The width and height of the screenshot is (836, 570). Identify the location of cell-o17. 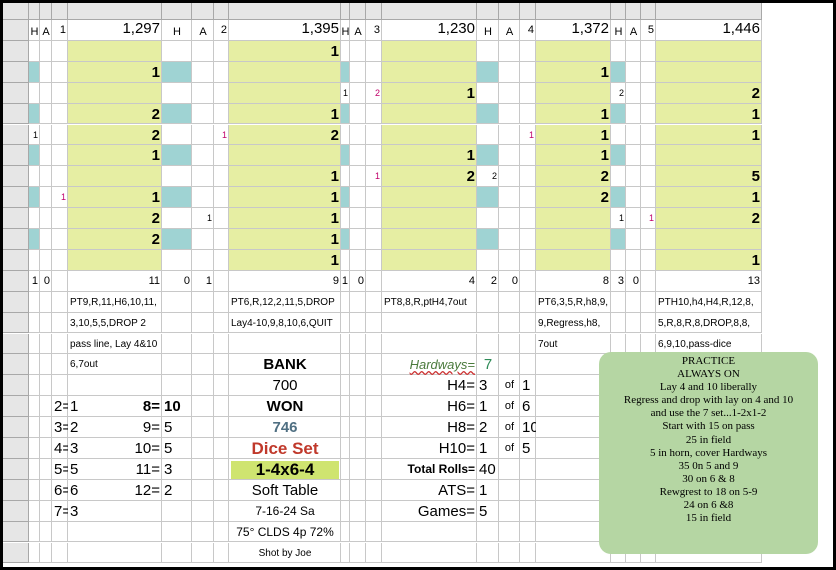
(528, 365).